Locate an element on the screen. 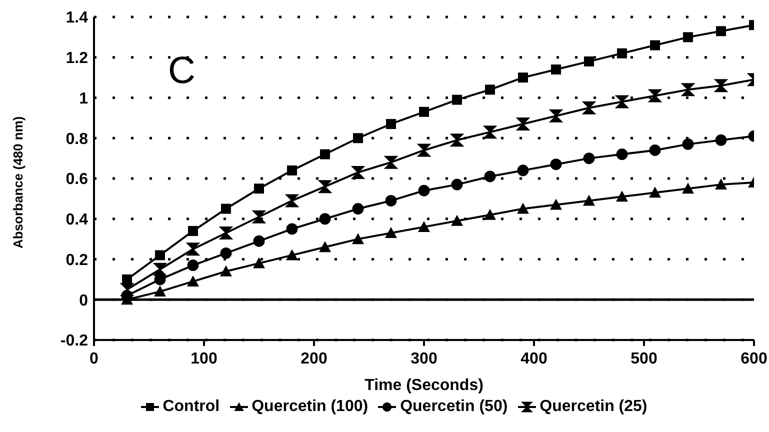  x-tick-label: 100 is located at coordinates (204, 359).